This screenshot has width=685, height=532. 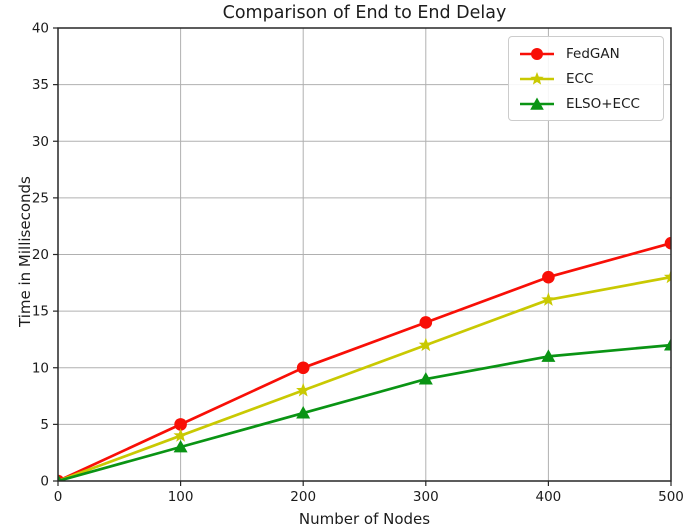 What do you see at coordinates (426, 497) in the screenshot?
I see `x-tick-label: 300` at bounding box center [426, 497].